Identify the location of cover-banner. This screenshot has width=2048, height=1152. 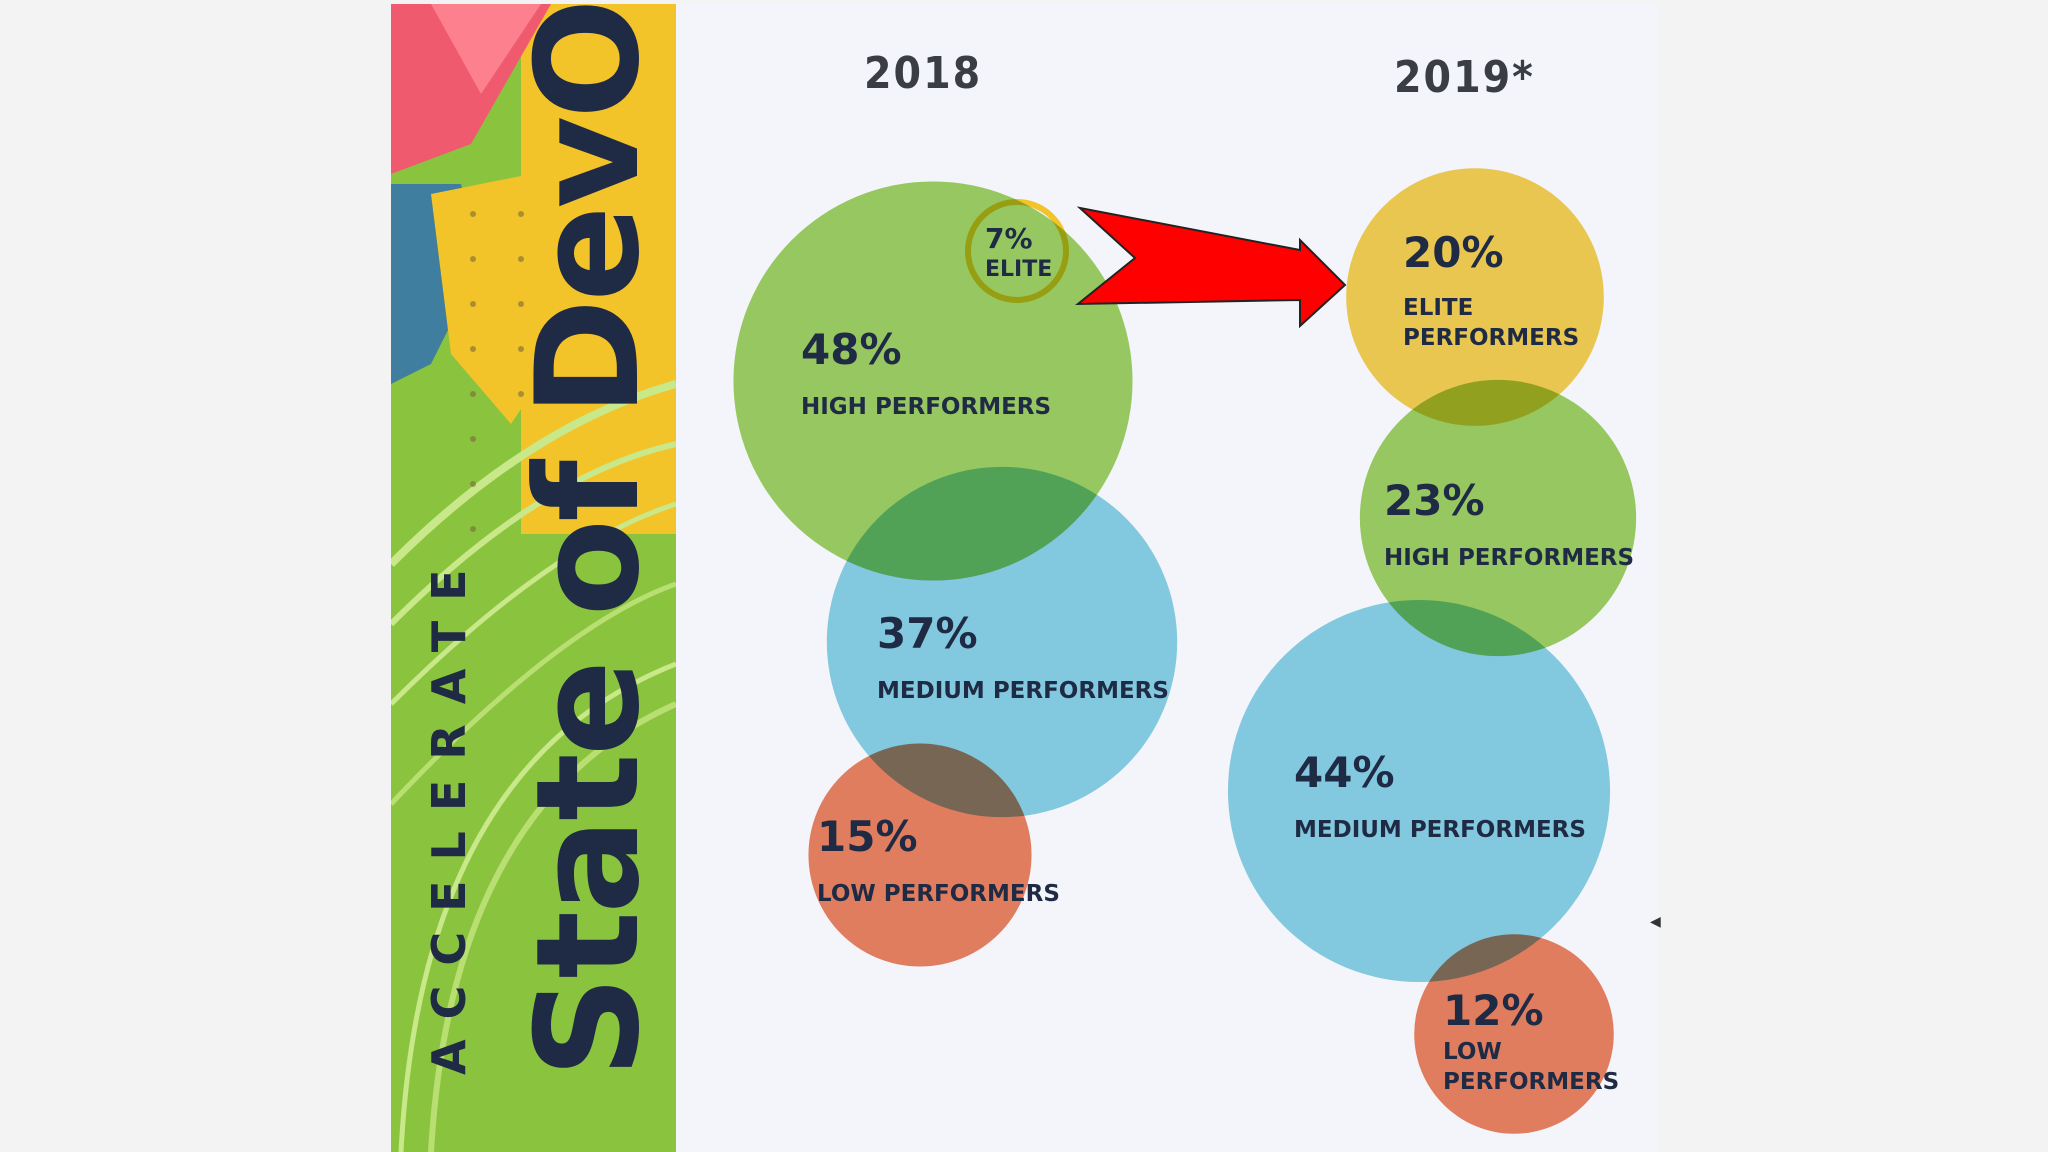
(533, 578).